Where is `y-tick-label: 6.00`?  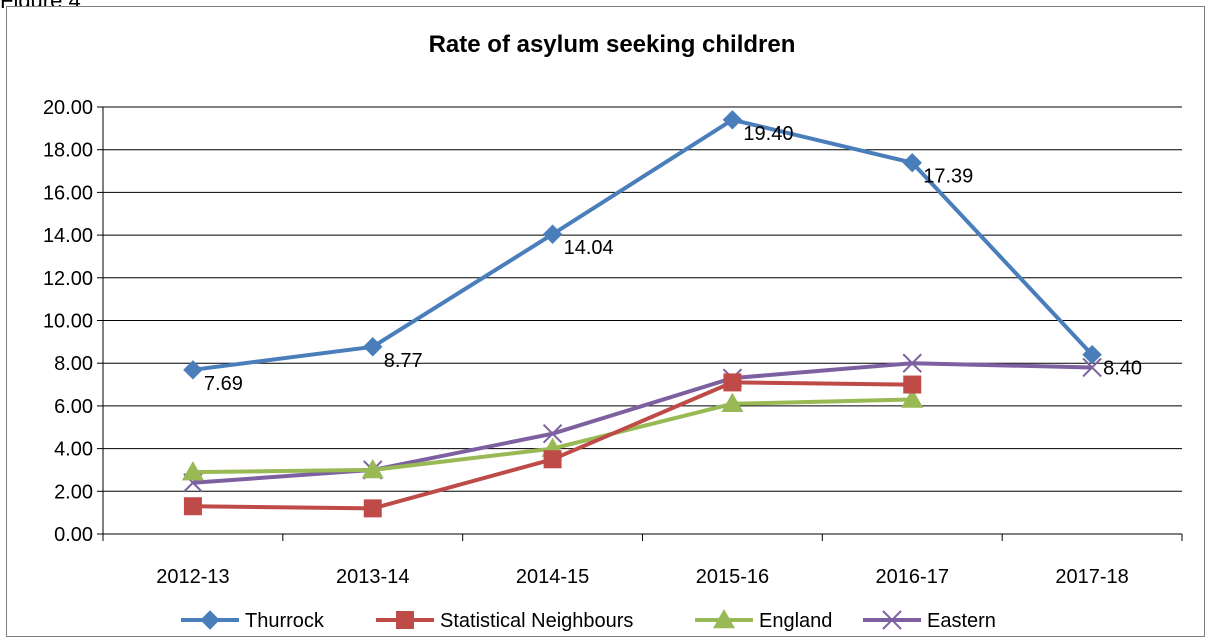
y-tick-label: 6.00 is located at coordinates (73, 407).